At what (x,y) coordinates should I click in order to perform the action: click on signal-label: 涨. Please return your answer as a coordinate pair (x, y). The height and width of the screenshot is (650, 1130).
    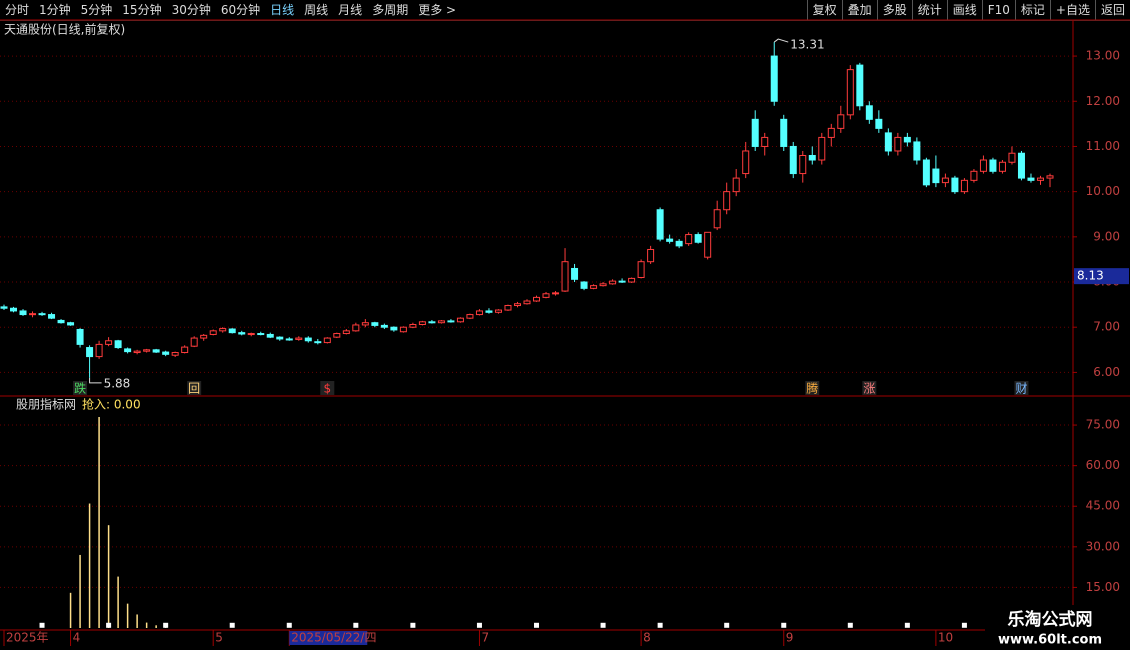
    Looking at the image, I should click on (869, 388).